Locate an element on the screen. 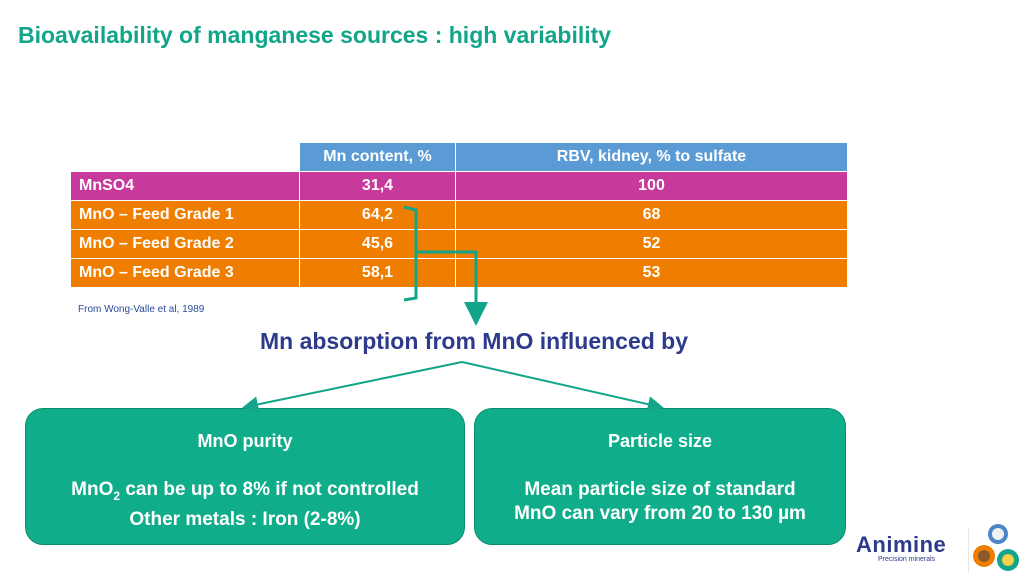 This screenshot has width=1024, height=576. subtitle: Mn absorption from MnO influenced by is located at coordinates (474, 341).